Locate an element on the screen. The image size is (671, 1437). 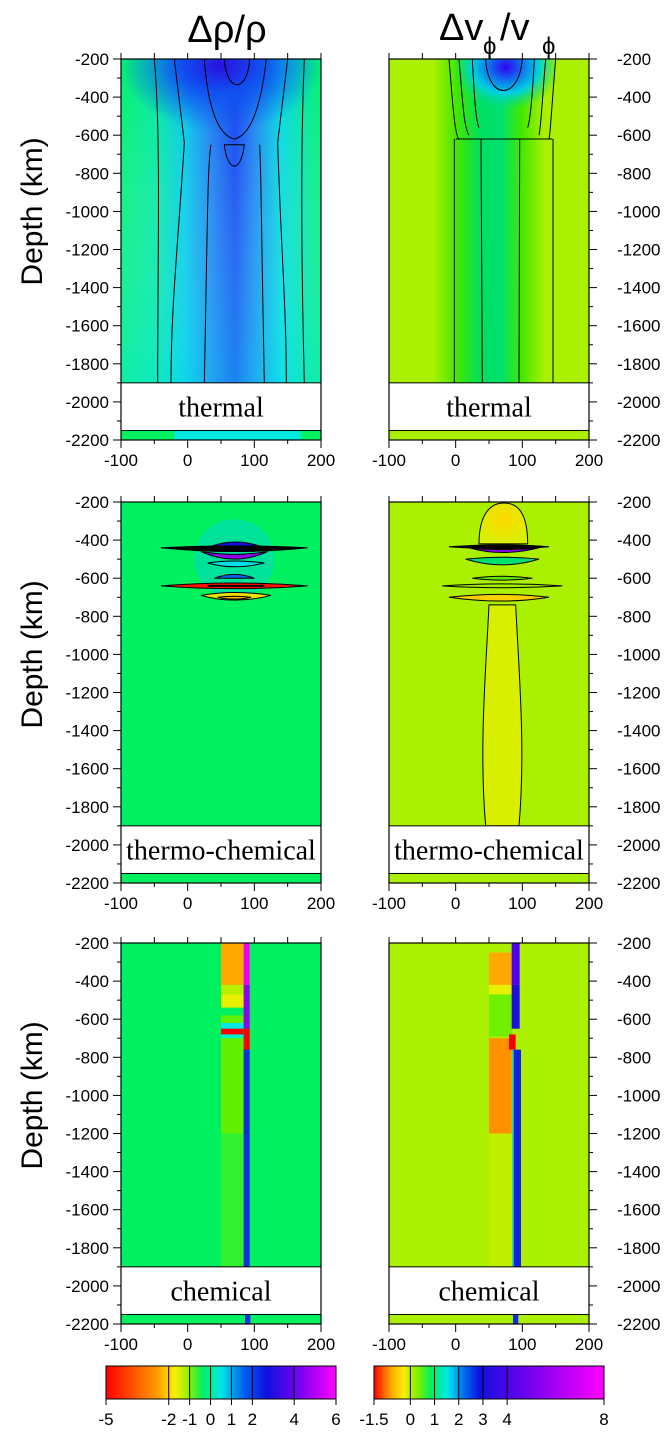
colorbar-tick-label: -5 is located at coordinates (105, 1419).